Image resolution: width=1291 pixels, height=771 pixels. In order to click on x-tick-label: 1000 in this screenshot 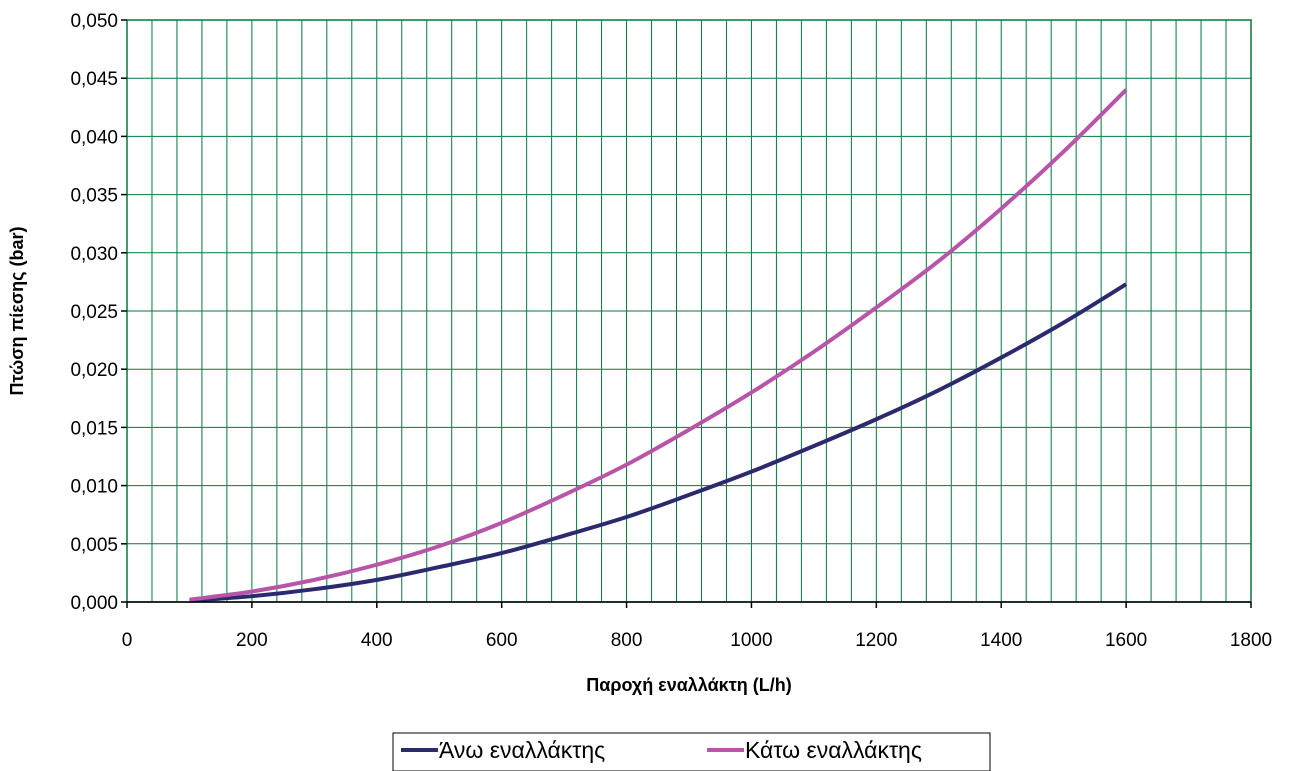, I will do `click(751, 640)`.